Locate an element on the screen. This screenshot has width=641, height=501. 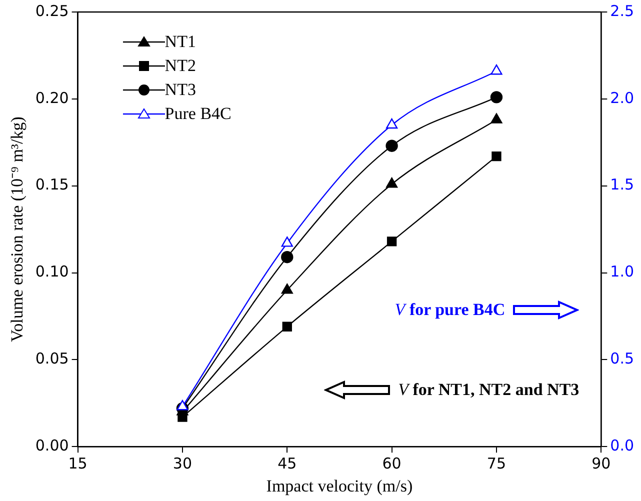
x-tick-label: 45 is located at coordinates (287, 463).